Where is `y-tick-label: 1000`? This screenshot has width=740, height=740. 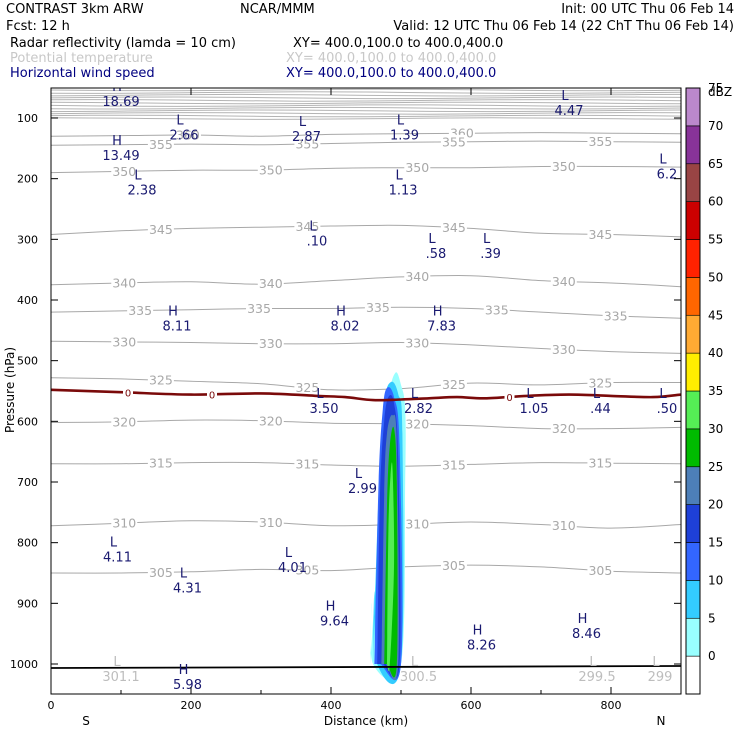 y-tick-label: 1000 is located at coordinates (24, 664).